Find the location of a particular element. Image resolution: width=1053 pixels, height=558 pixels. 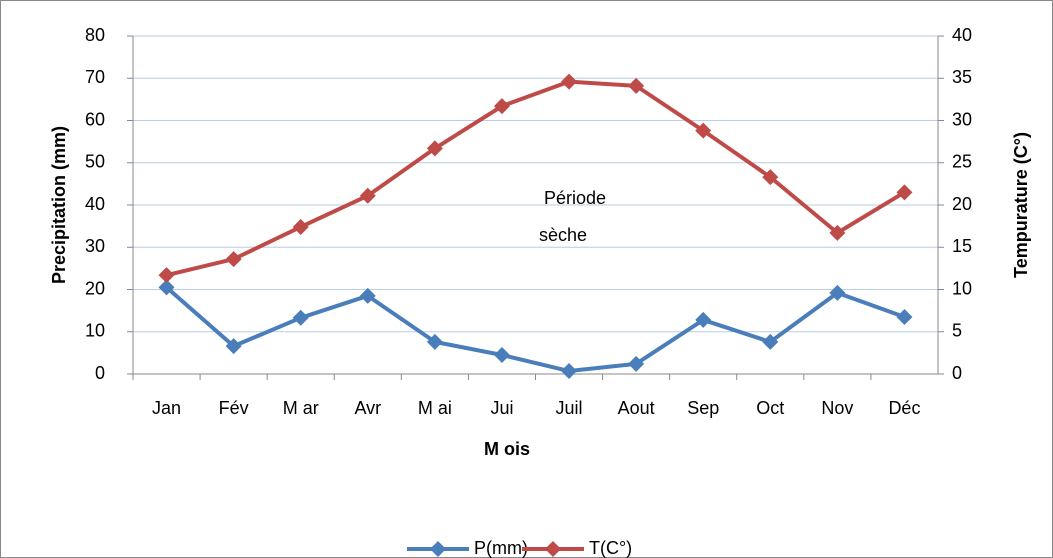

y2-tick-label: 40 is located at coordinates (962, 35).